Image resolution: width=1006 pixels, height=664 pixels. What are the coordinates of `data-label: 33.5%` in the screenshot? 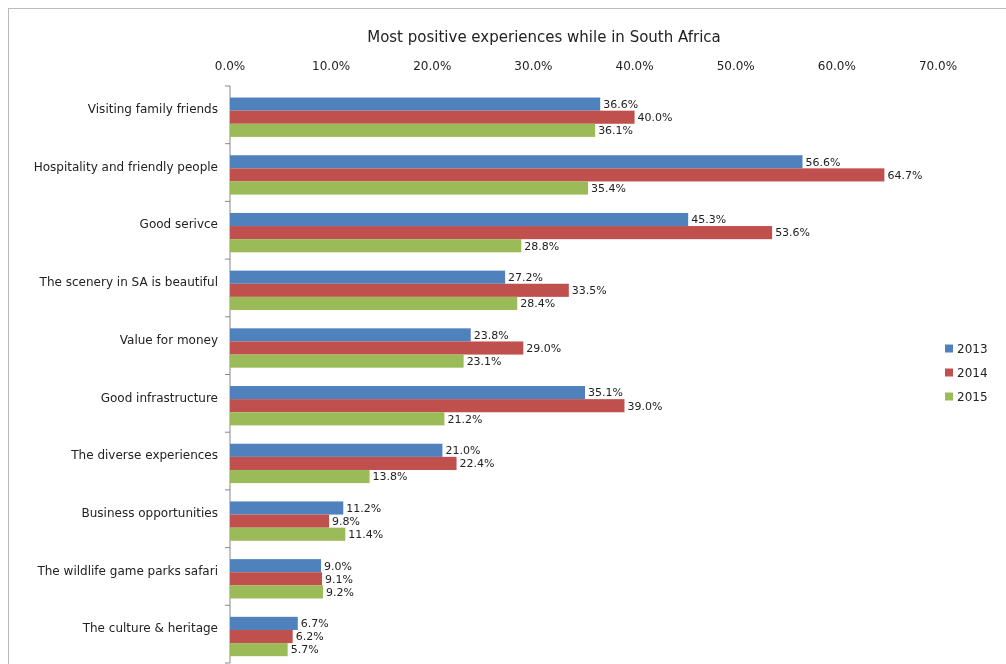 It's located at (589, 291).